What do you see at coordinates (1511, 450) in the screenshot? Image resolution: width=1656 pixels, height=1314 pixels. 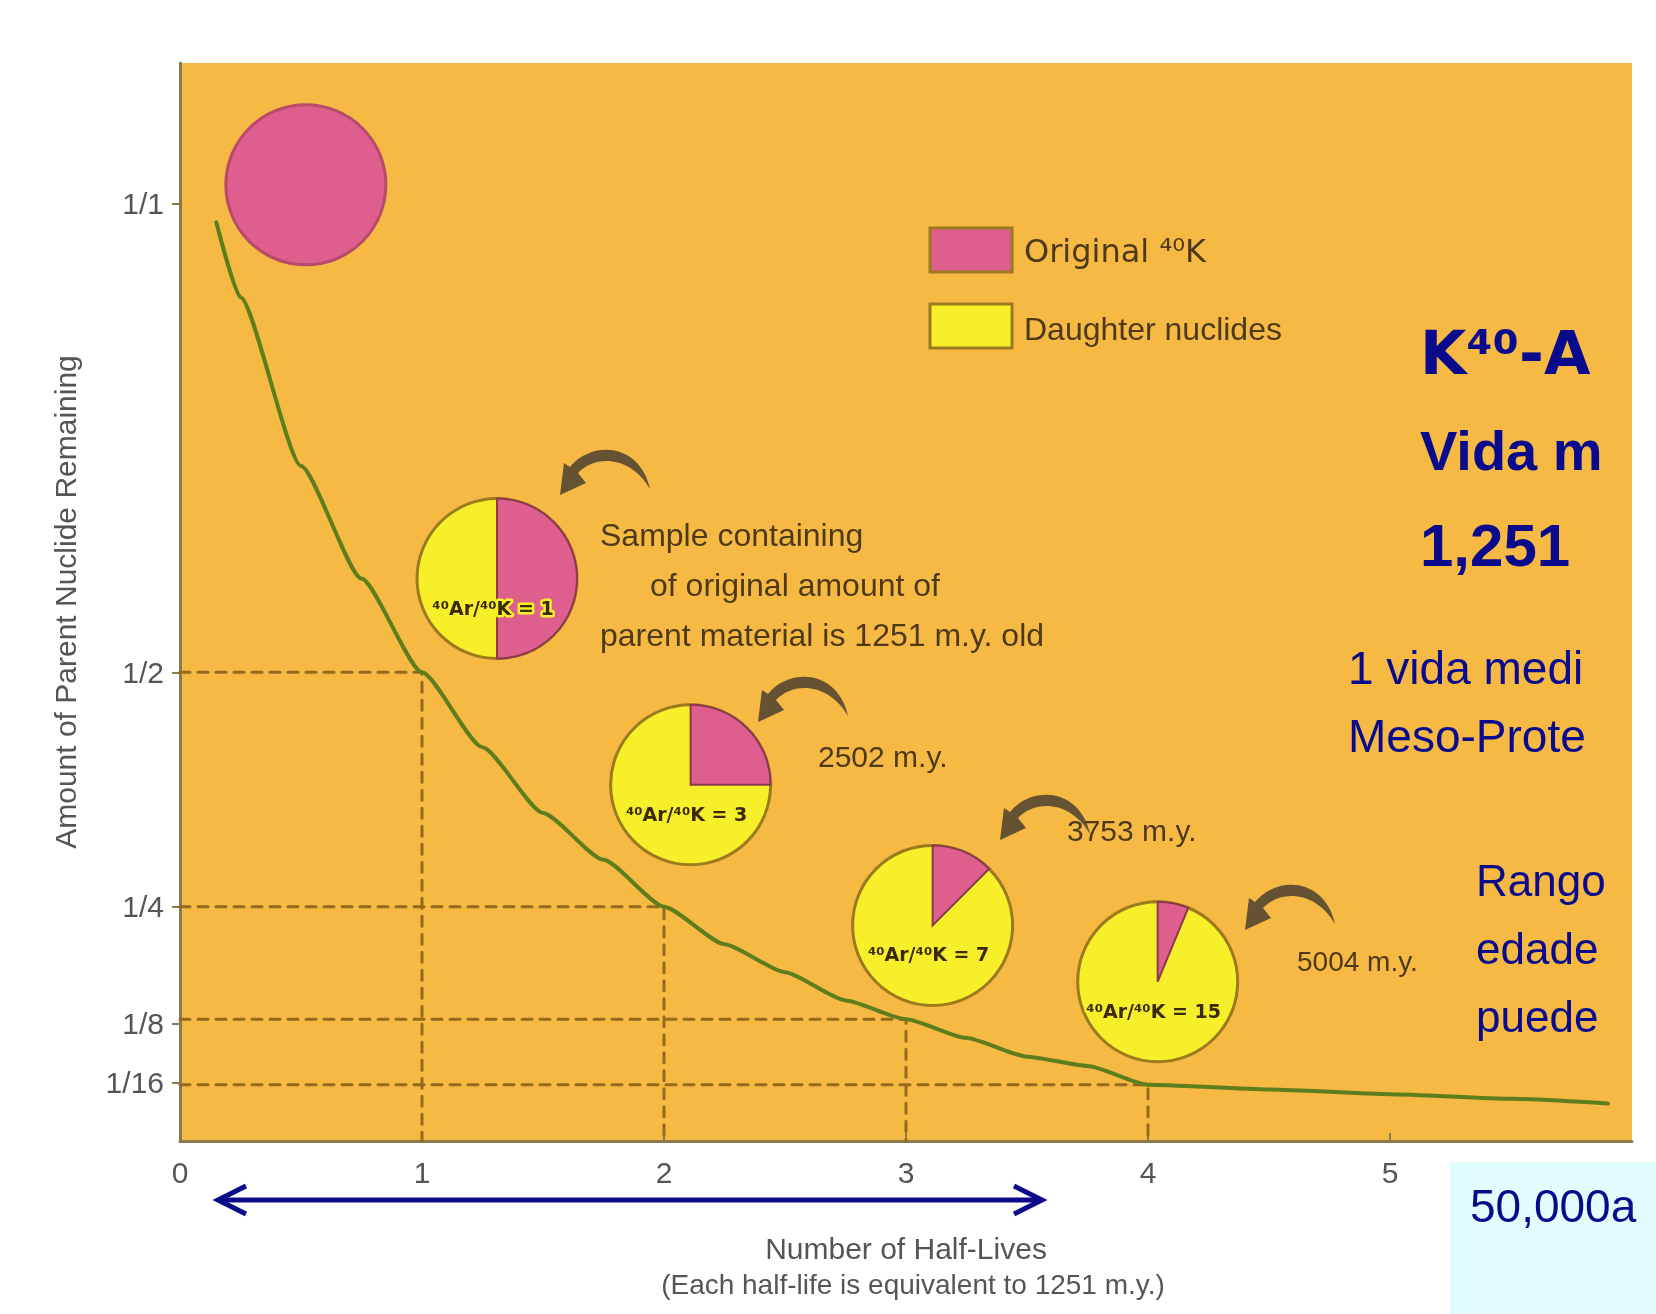 I see `annotation: Vida m` at bounding box center [1511, 450].